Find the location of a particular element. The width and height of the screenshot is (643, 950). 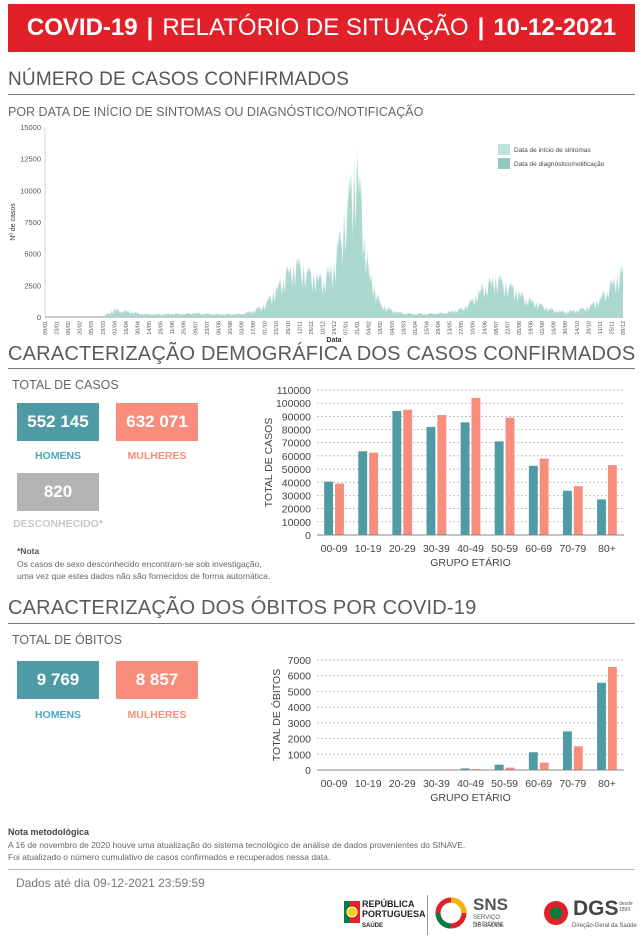

legend-label: Data de diagnóstico/notificação is located at coordinates (559, 164).